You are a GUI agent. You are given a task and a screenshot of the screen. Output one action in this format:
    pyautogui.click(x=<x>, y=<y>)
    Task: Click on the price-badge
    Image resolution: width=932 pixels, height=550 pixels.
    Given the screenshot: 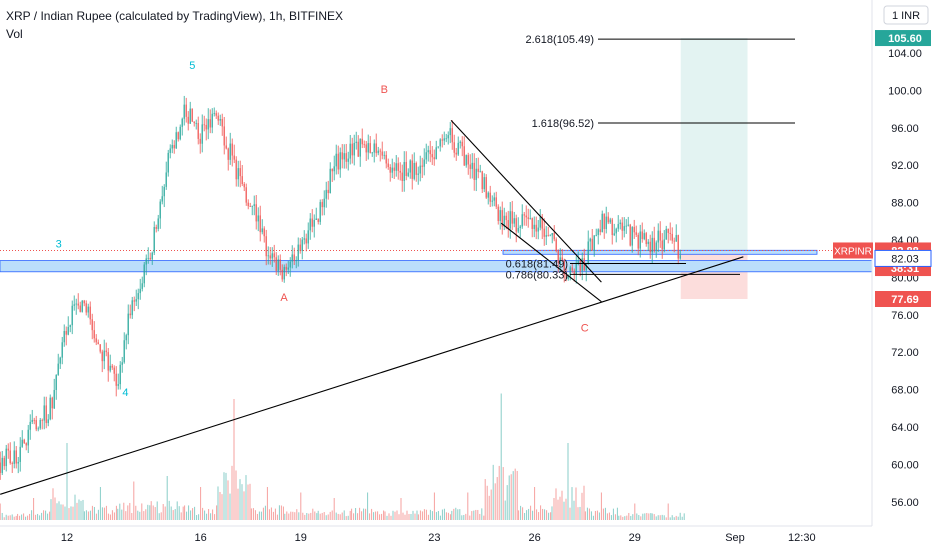 What is the action you would take?
    pyautogui.click(x=903, y=258)
    